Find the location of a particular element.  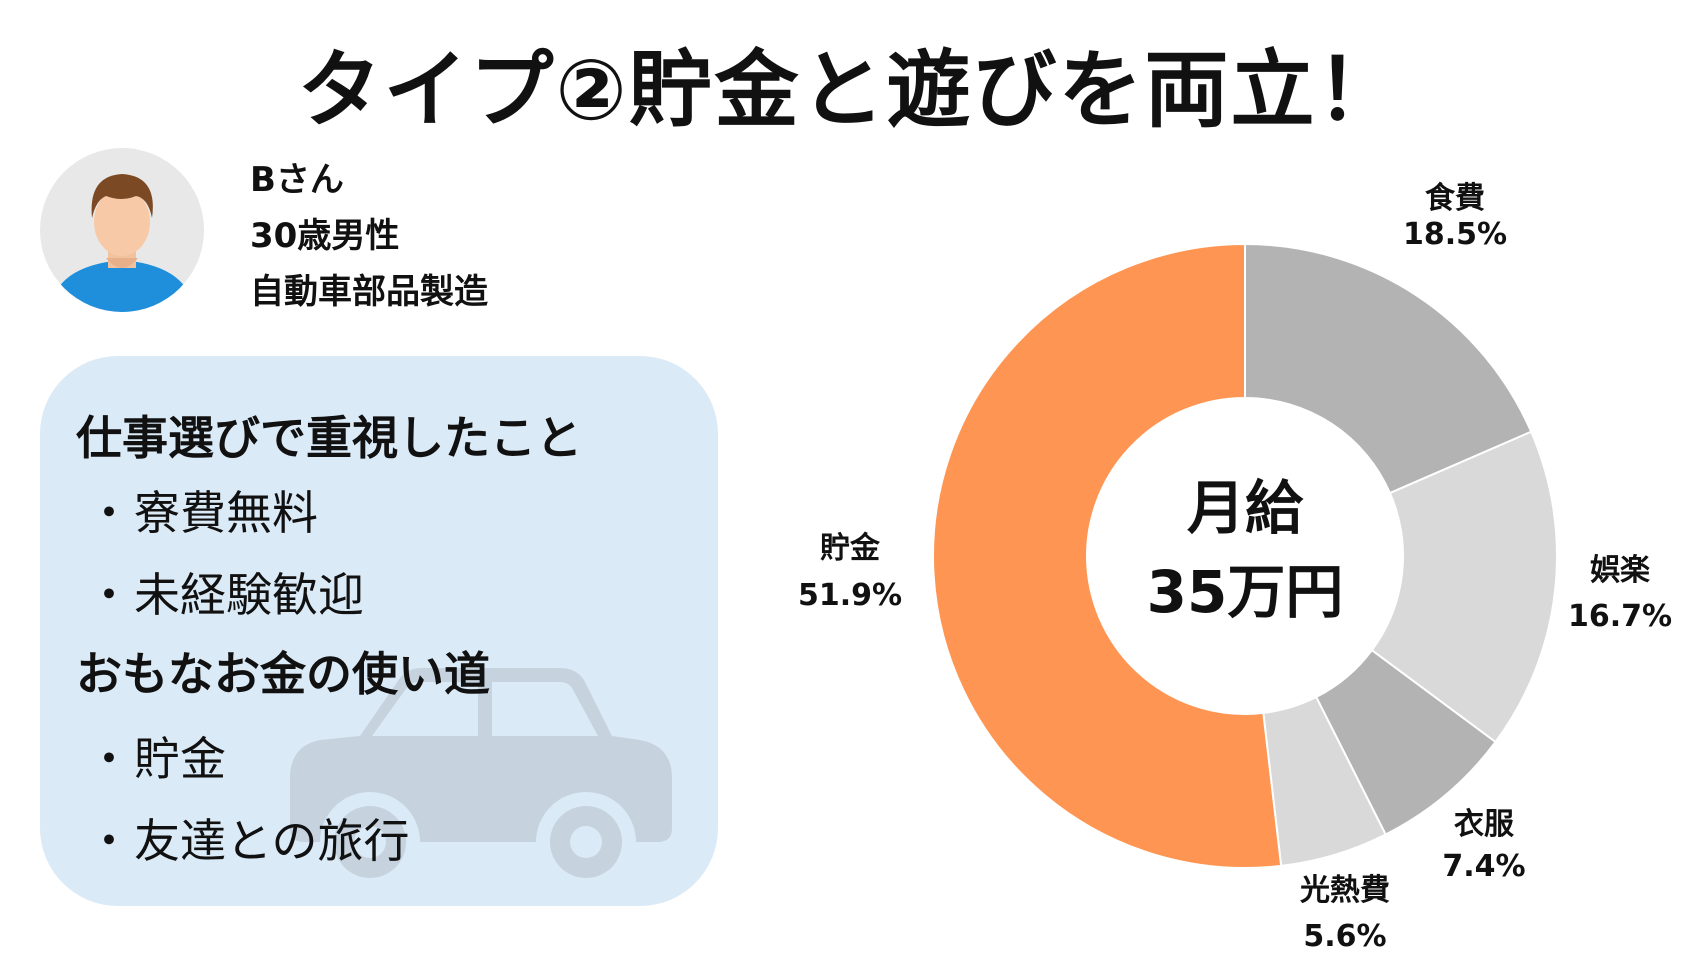

donut-slice-貯金 is located at coordinates (1107, 556).